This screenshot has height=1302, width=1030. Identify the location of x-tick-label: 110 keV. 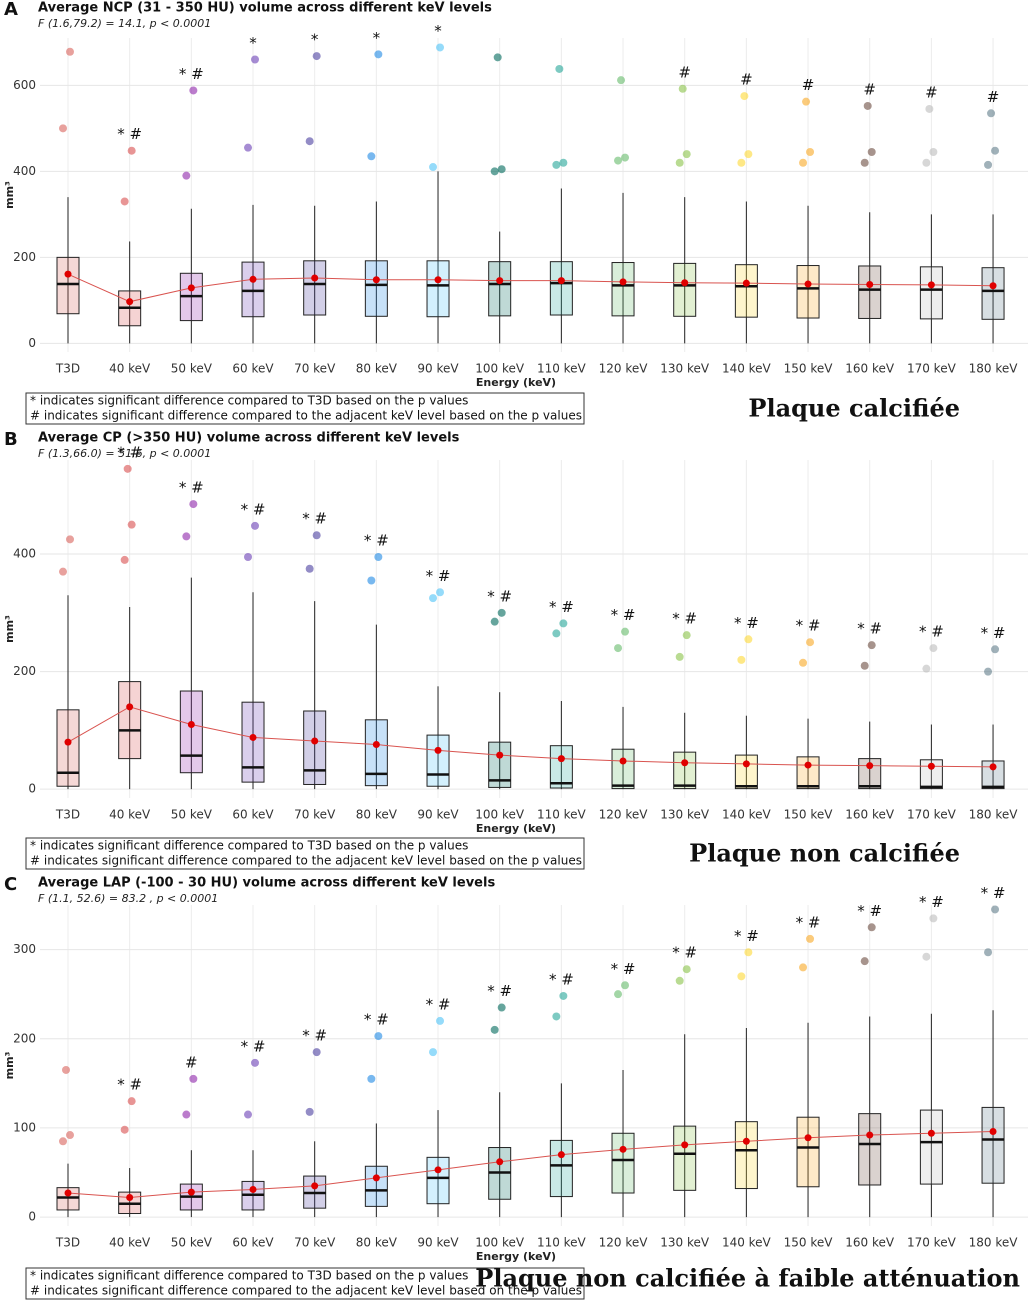
(562, 369).